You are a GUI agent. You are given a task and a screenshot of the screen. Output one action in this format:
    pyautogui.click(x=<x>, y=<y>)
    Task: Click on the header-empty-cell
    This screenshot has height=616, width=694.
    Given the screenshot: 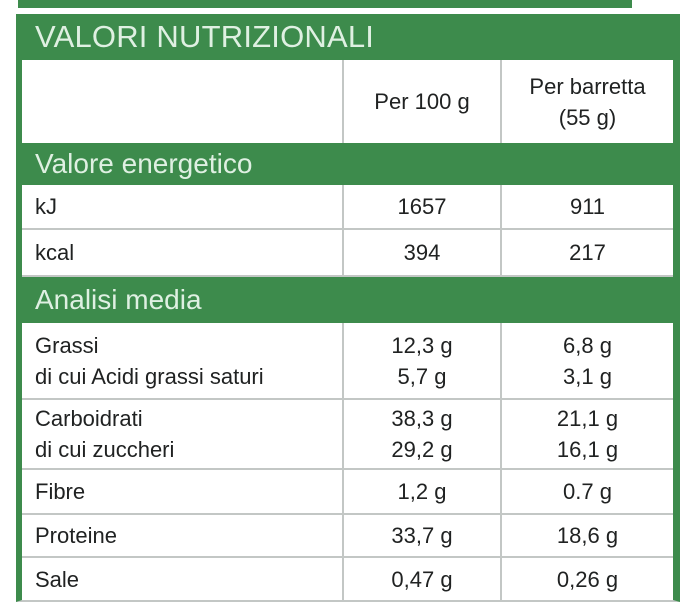 What is the action you would take?
    pyautogui.click(x=182, y=101)
    